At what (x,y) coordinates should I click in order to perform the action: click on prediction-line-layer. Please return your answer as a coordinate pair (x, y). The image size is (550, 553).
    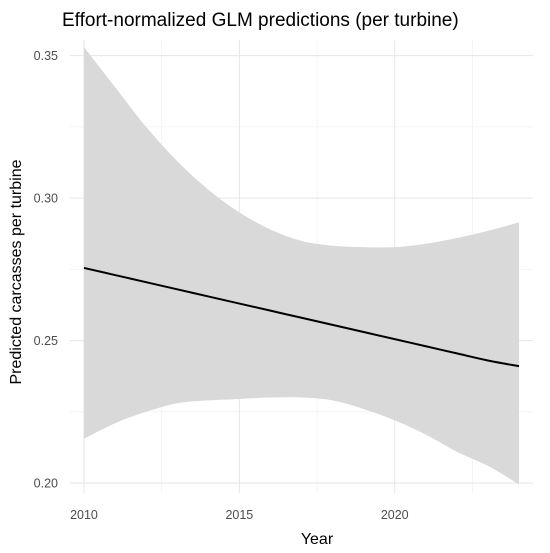
    Looking at the image, I should click on (301, 317).